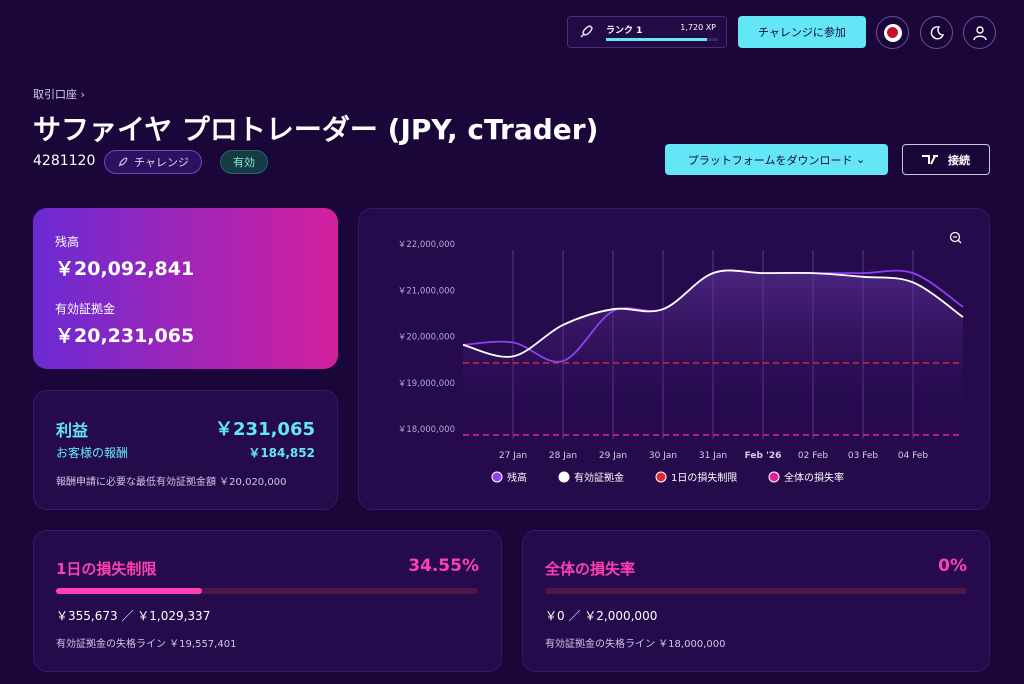  Describe the element at coordinates (281, 453) in the screenshot. I see `reward-value: ￥184,852` at that location.